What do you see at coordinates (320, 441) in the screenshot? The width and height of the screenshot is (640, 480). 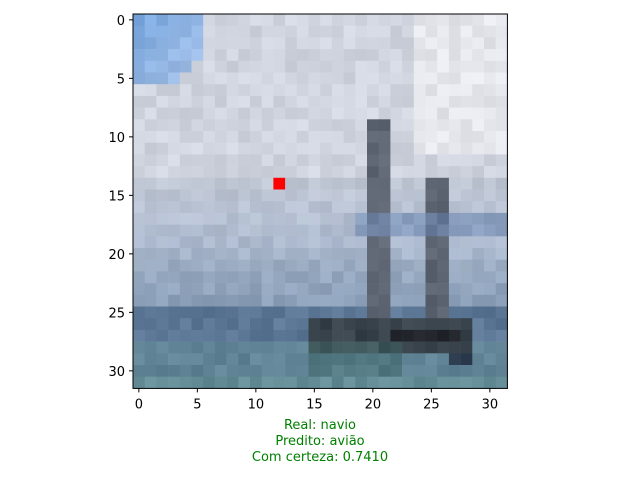 I see `caption-predicted: Predito: avião` at bounding box center [320, 441].